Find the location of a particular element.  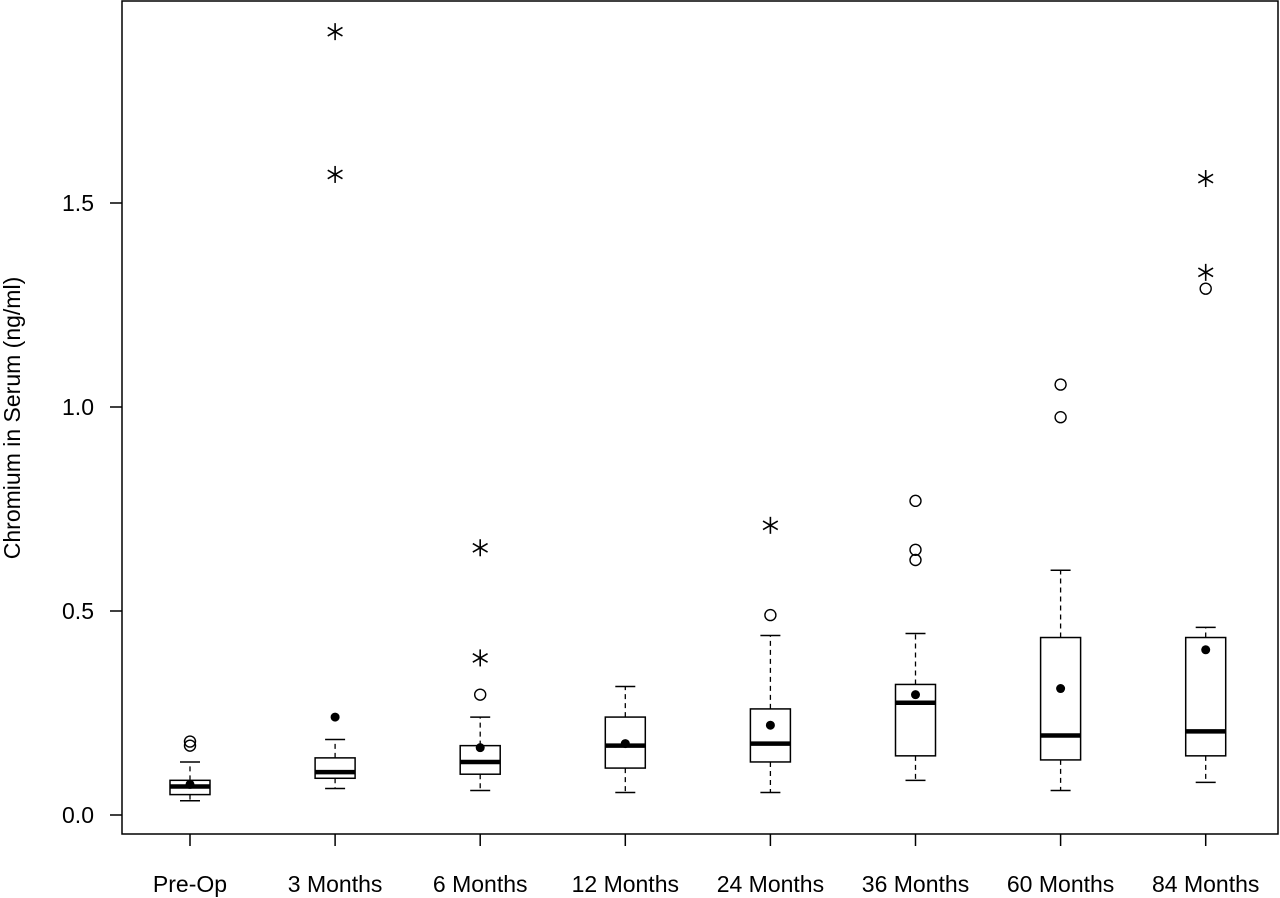

y-tick-label: 1.5 is located at coordinates (78, 203).